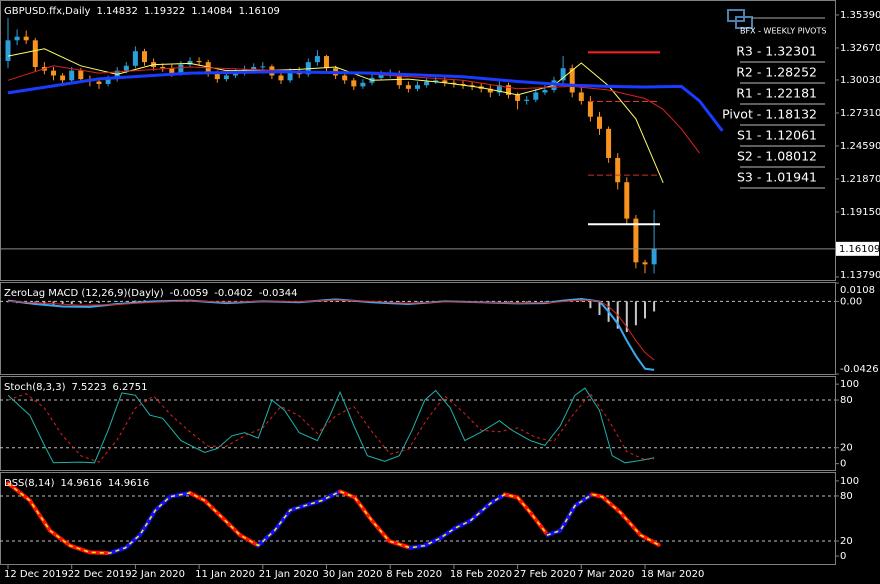 This screenshot has width=880, height=584. What do you see at coordinates (414, 574) in the screenshot?
I see `x-tick-label: 8 Feb 2020` at bounding box center [414, 574].